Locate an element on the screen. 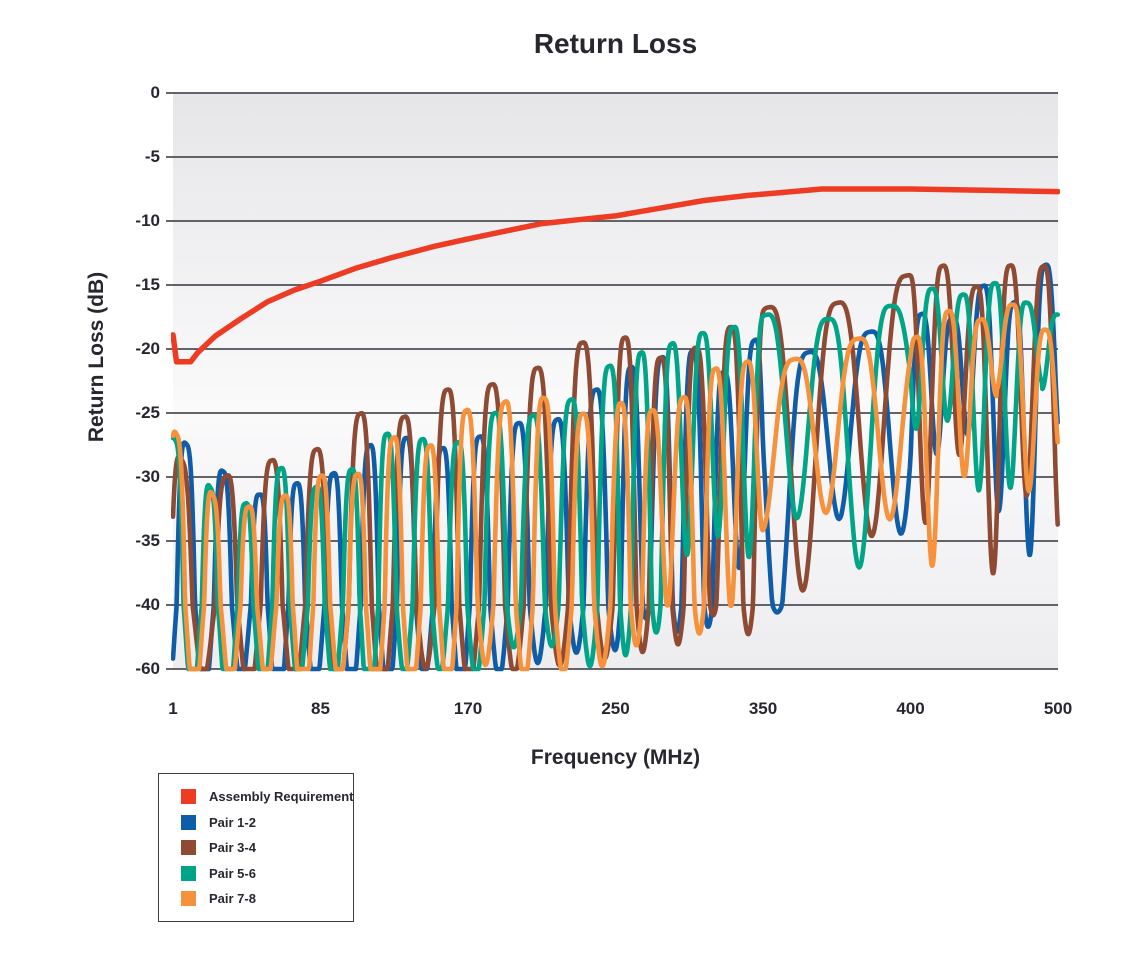  chart-title: Return Loss is located at coordinates (615, 43).